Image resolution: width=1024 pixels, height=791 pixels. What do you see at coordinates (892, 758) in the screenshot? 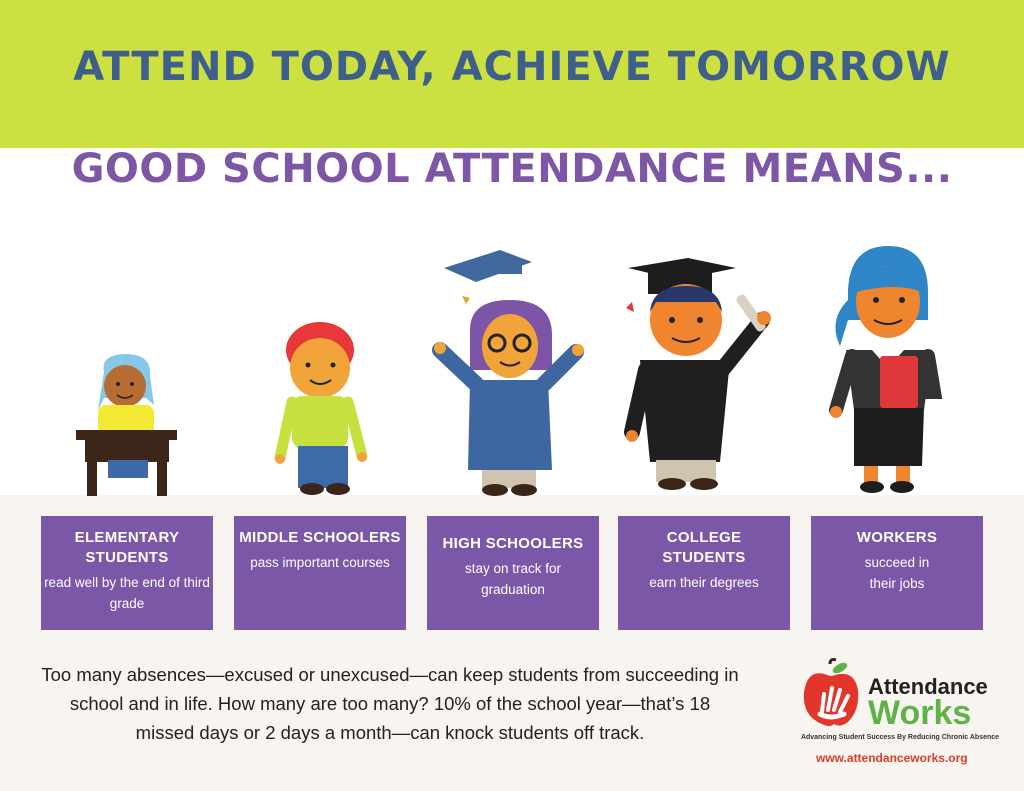
I see `website-link: www.attendanceworks.org` at bounding box center [892, 758].